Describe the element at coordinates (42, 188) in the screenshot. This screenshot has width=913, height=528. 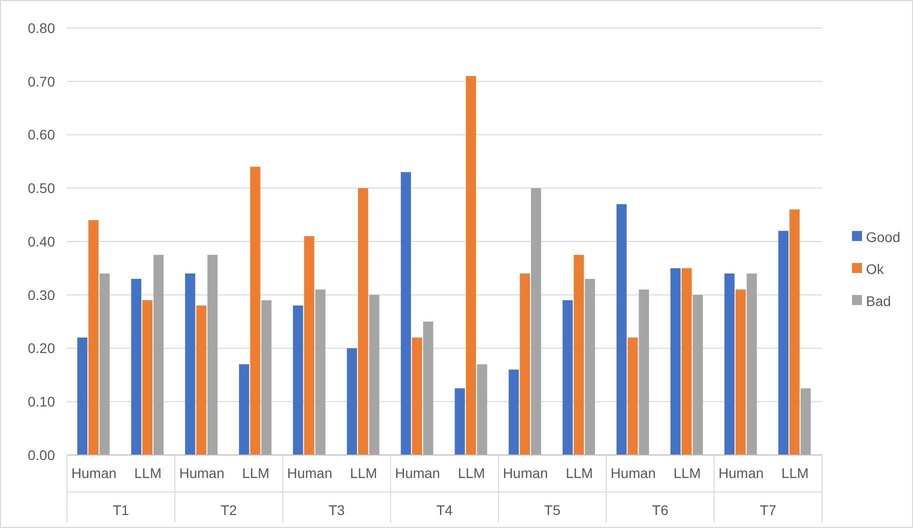
I see `y-tick-label: 0.50` at that location.